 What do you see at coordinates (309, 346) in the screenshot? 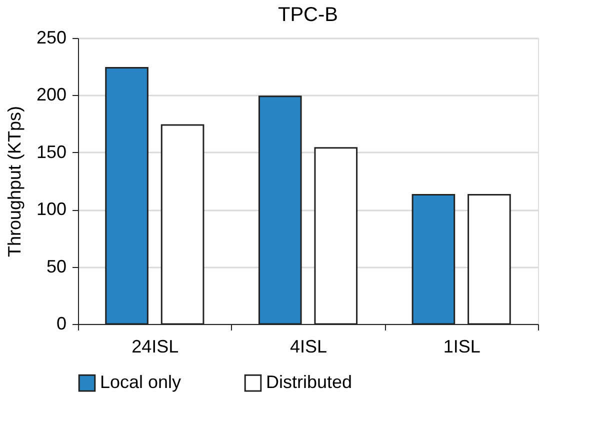
I see `x-tick-label: 4ISL` at bounding box center [309, 346].